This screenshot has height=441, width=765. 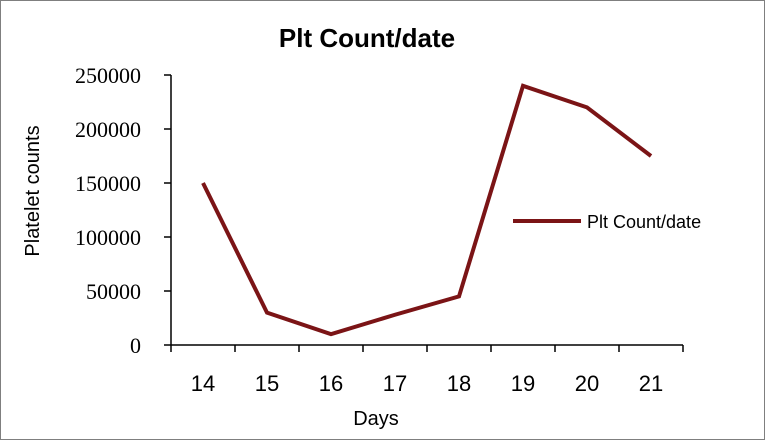 I want to click on x-tick-label: 14, so click(x=203, y=383).